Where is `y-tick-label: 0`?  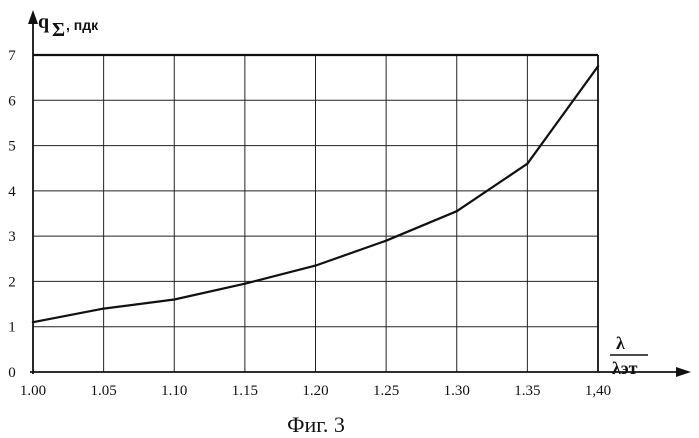 y-tick-label: 0 is located at coordinates (12, 373).